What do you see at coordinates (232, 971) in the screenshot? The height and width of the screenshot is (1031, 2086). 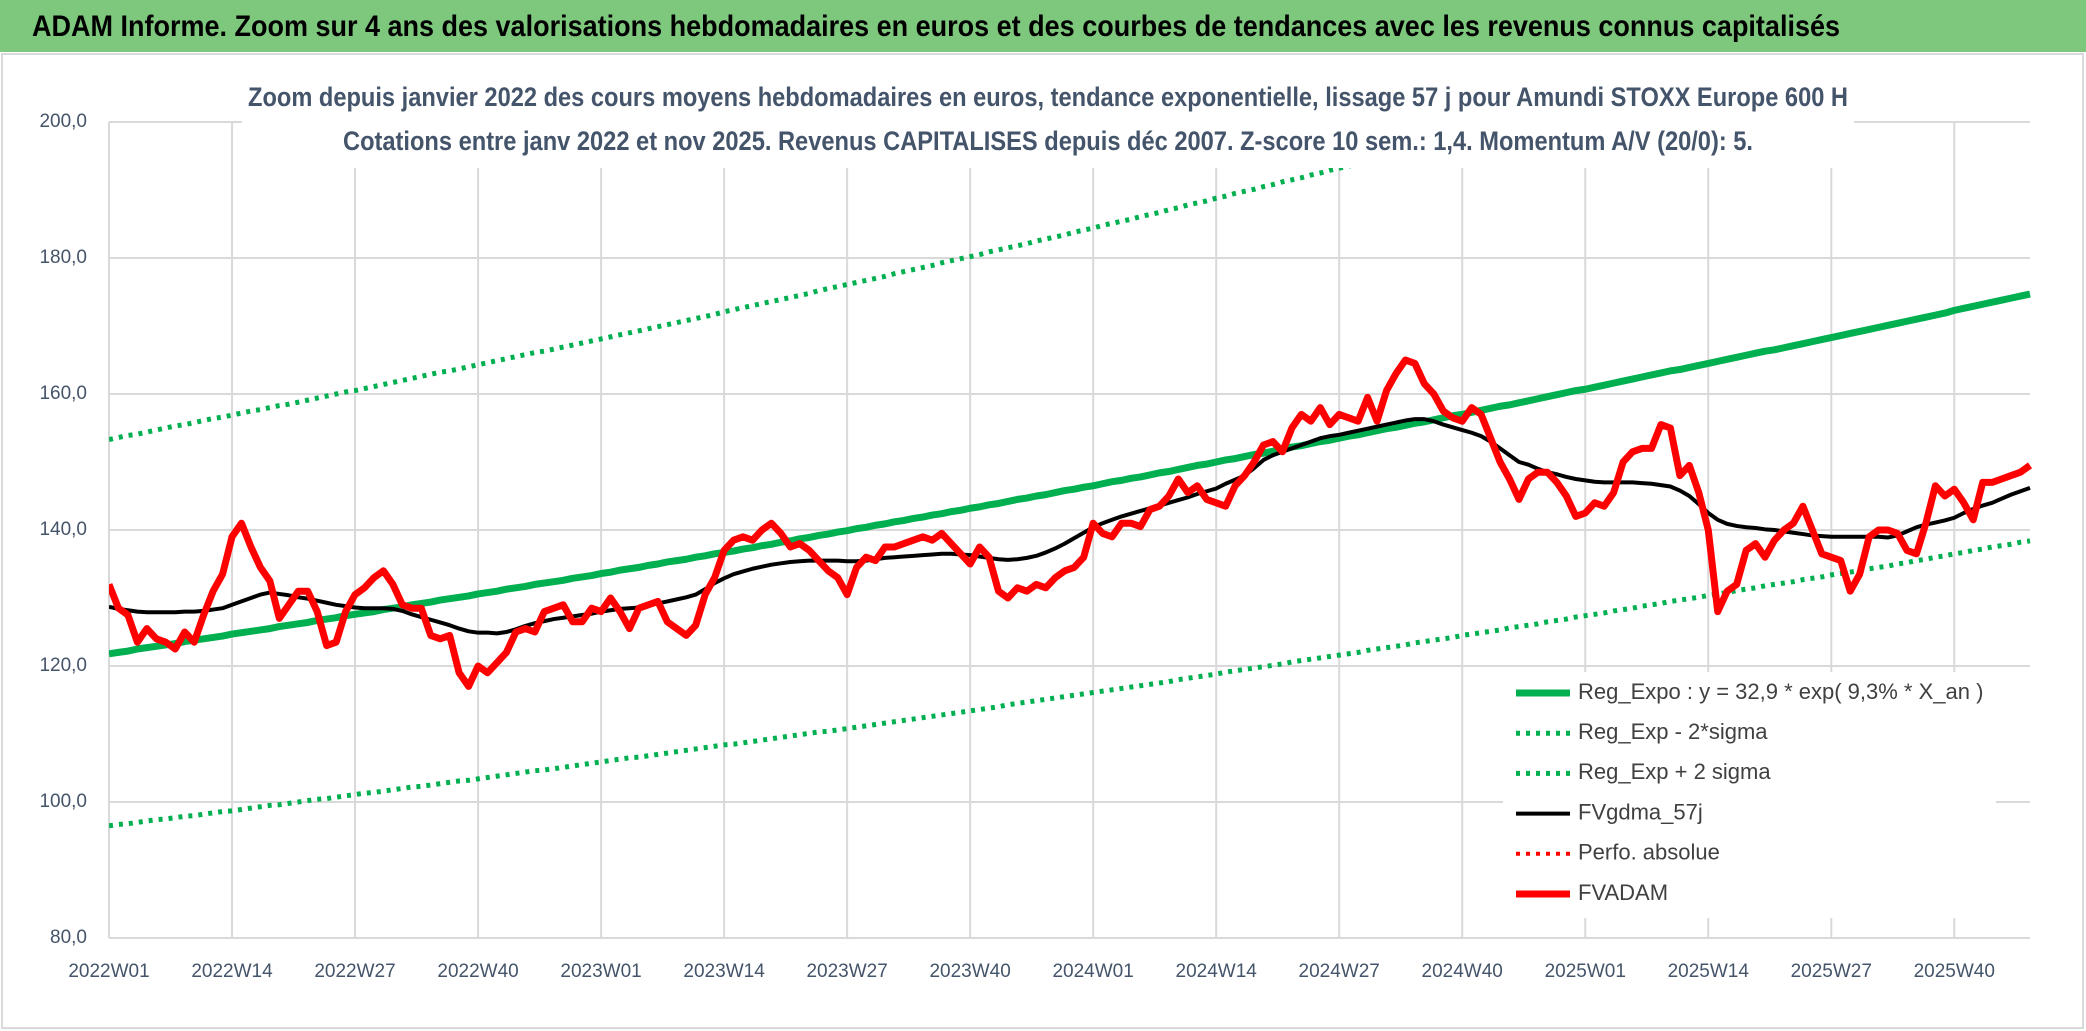 I see `x-tick-label: 2022W14` at bounding box center [232, 971].